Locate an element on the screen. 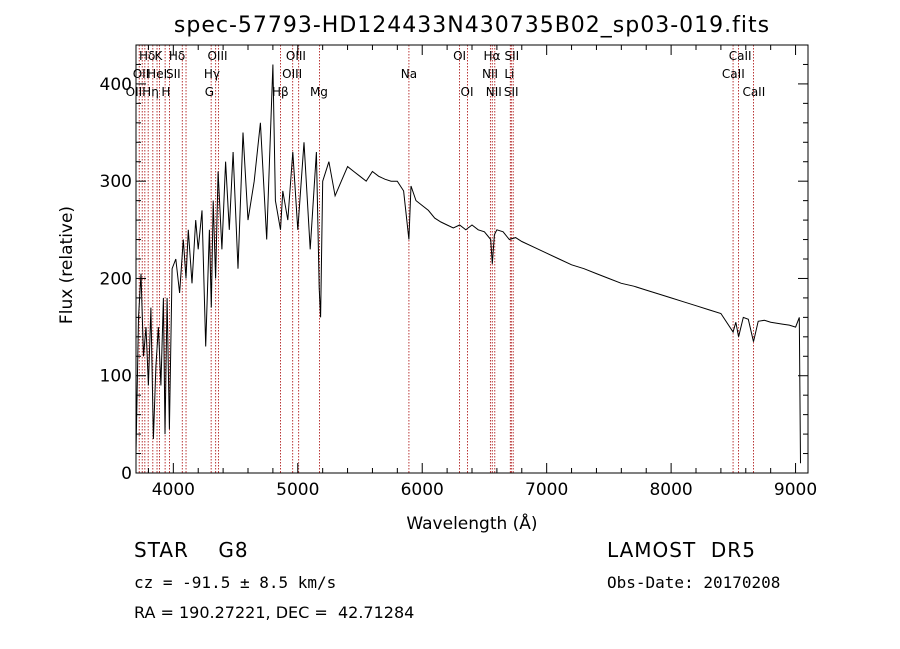 This screenshot has width=900, height=649. marker-label-0-0: Hδ is located at coordinates (147, 56).